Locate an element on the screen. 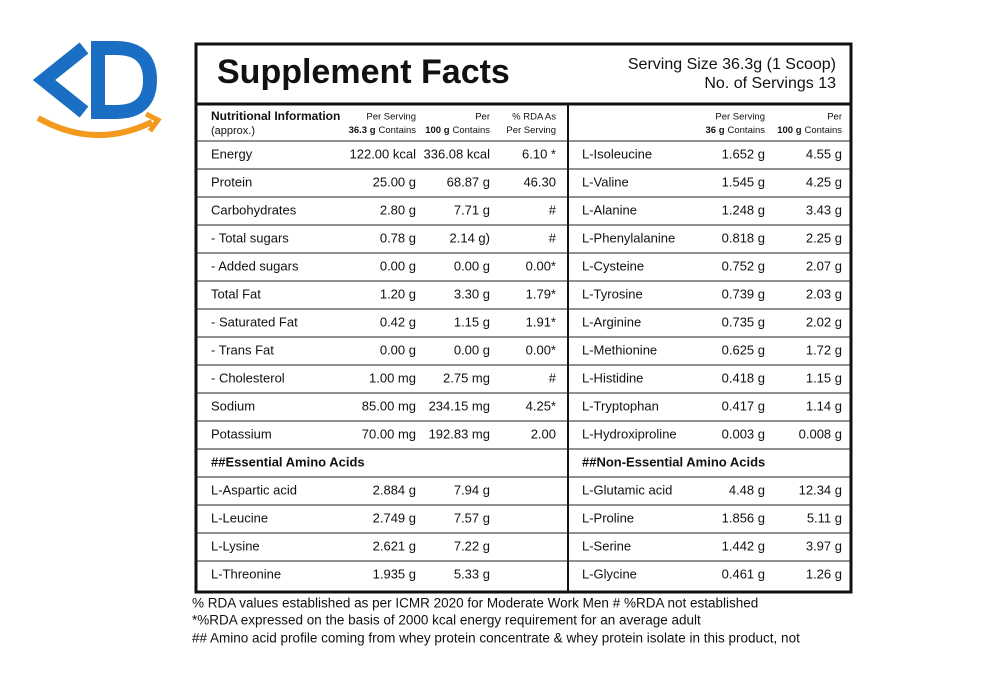 This screenshot has width=1000, height=700. table-cell: 1.15 g is located at coordinates (472, 321).